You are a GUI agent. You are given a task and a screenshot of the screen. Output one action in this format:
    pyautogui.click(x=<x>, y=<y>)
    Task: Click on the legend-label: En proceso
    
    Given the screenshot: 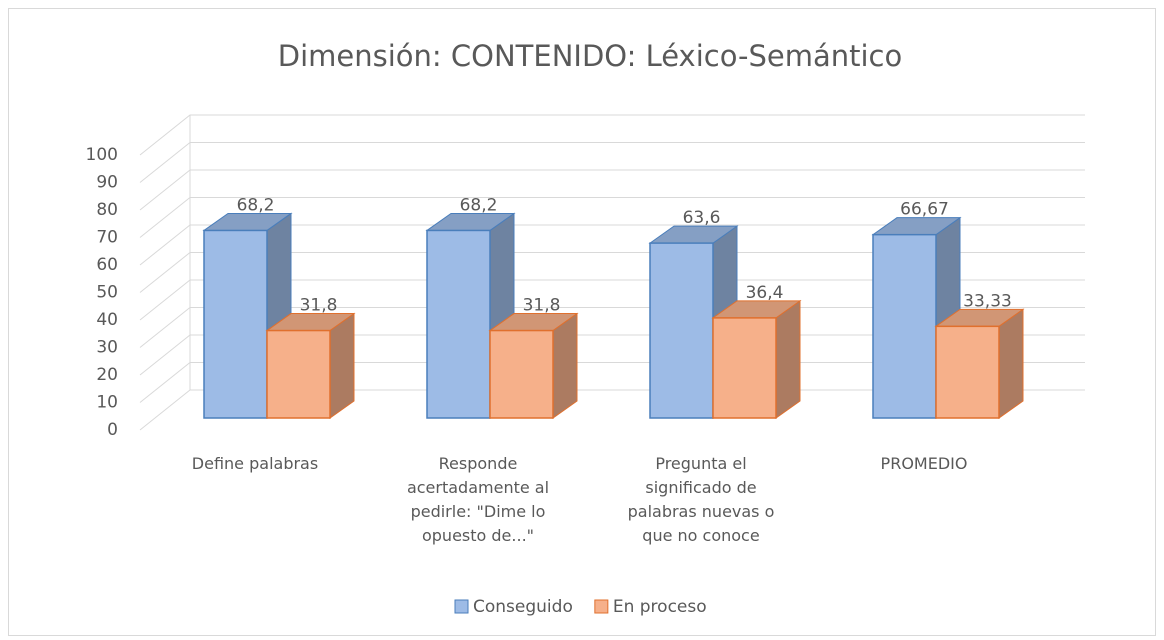 What is the action you would take?
    pyautogui.click(x=660, y=607)
    